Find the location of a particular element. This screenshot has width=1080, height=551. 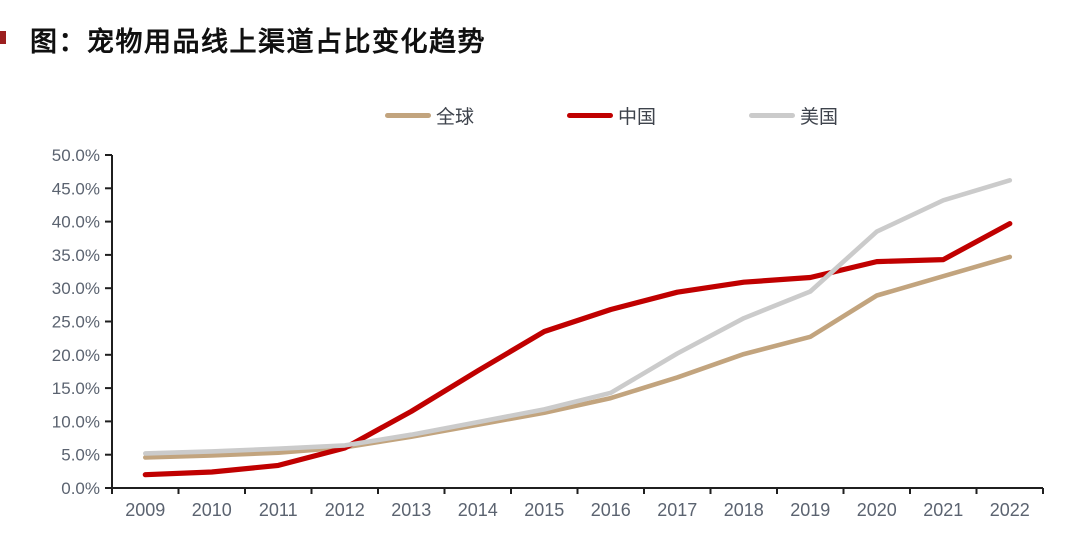

chart-legend: 全球 中国 美国 is located at coordinates (611, 115).